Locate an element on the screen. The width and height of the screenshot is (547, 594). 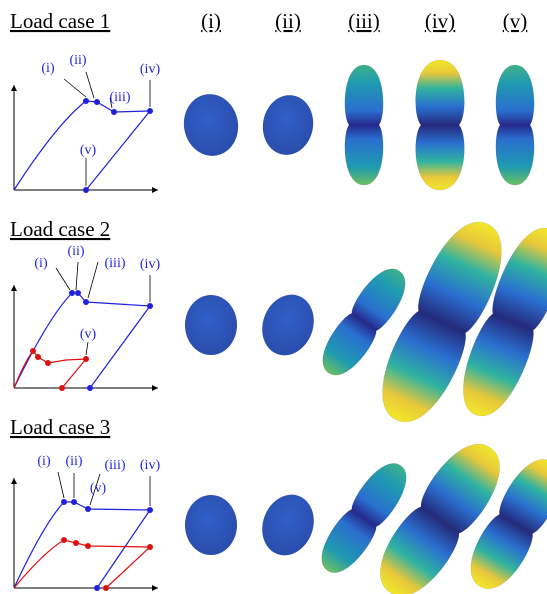
load-case-title: Load case 3 is located at coordinates (60, 427).